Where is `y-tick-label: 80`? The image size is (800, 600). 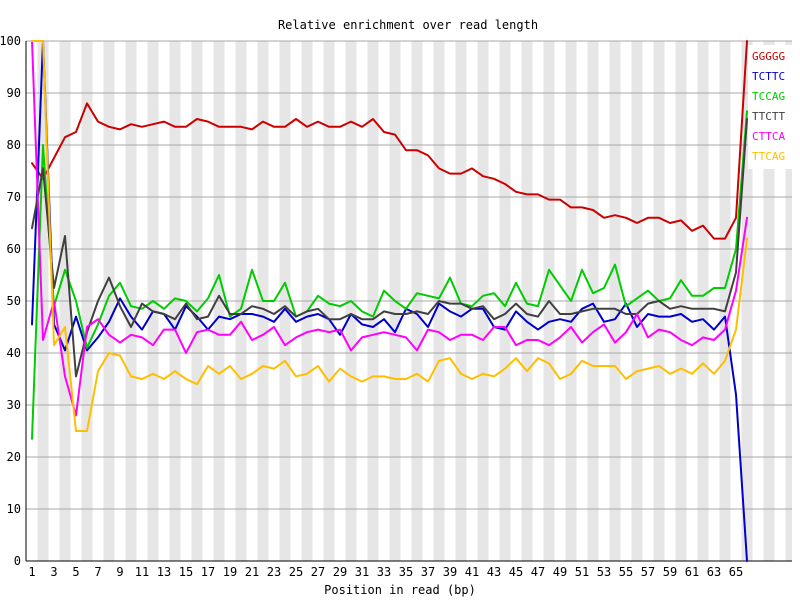 y-tick-label: 80 is located at coordinates (14, 145).